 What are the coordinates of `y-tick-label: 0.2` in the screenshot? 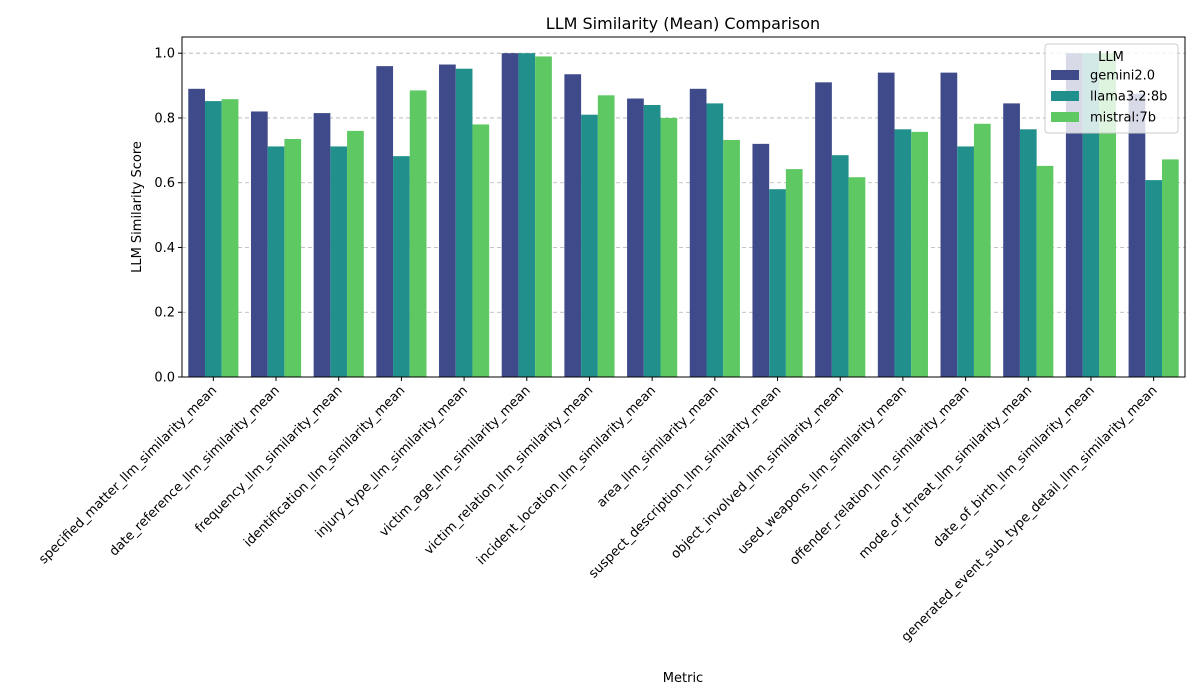 It's located at (164, 313).